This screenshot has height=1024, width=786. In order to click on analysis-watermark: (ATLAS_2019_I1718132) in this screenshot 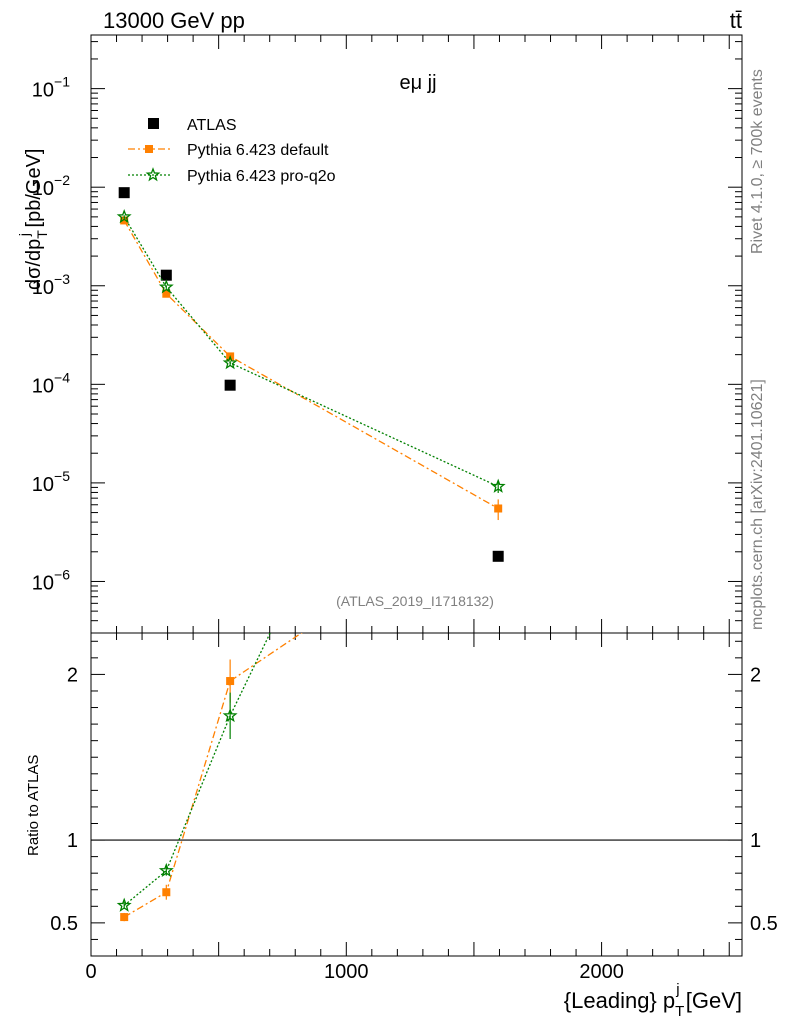, I will do `click(415, 601)`.